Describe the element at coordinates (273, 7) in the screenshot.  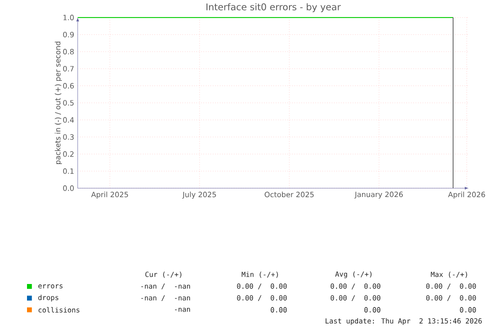
I see `chart-title: Interface sit0 errors - by year` at that location.